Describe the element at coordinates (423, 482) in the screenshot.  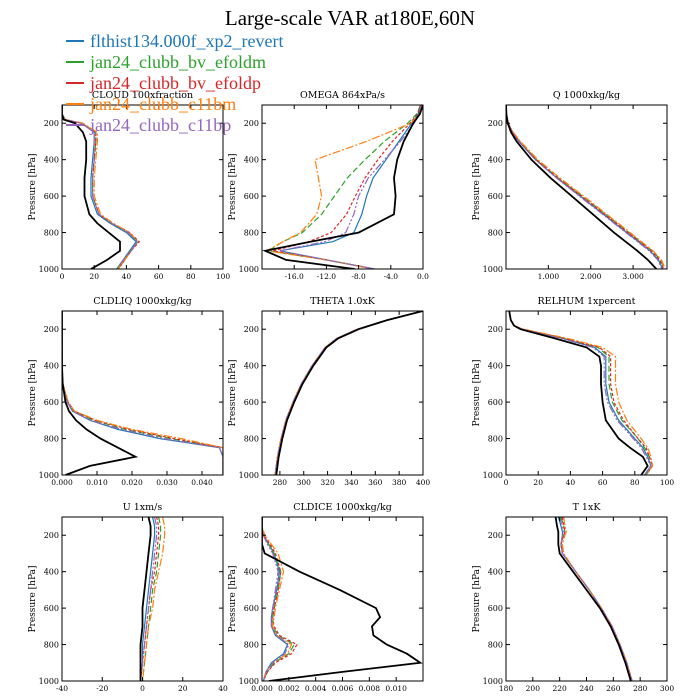
I see `x-tick-label: 400` at that location.